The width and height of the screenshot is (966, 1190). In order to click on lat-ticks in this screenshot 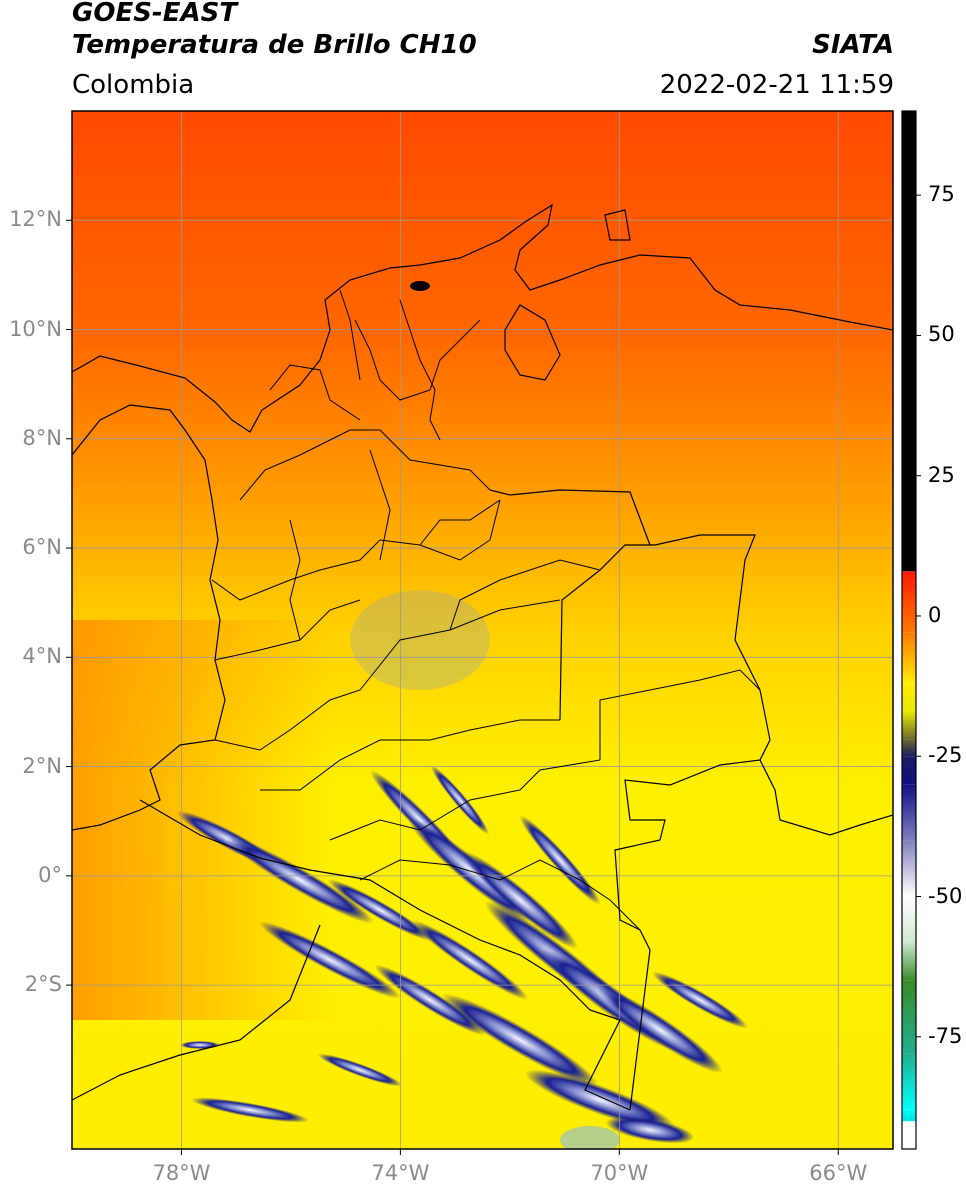, I will do `click(69, 602)`.